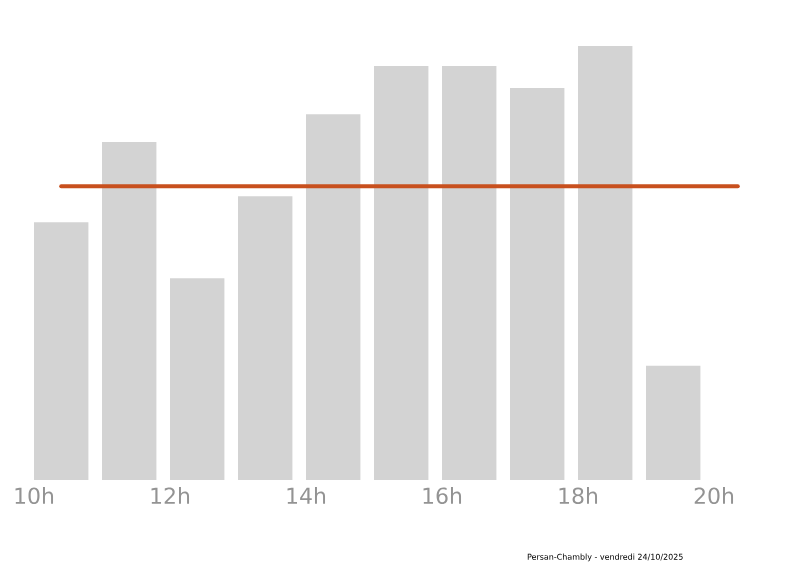 Image resolution: width=800 pixels, height=572 pixels. What do you see at coordinates (34, 495) in the screenshot?
I see `x-tick-label: 10h` at bounding box center [34, 495].